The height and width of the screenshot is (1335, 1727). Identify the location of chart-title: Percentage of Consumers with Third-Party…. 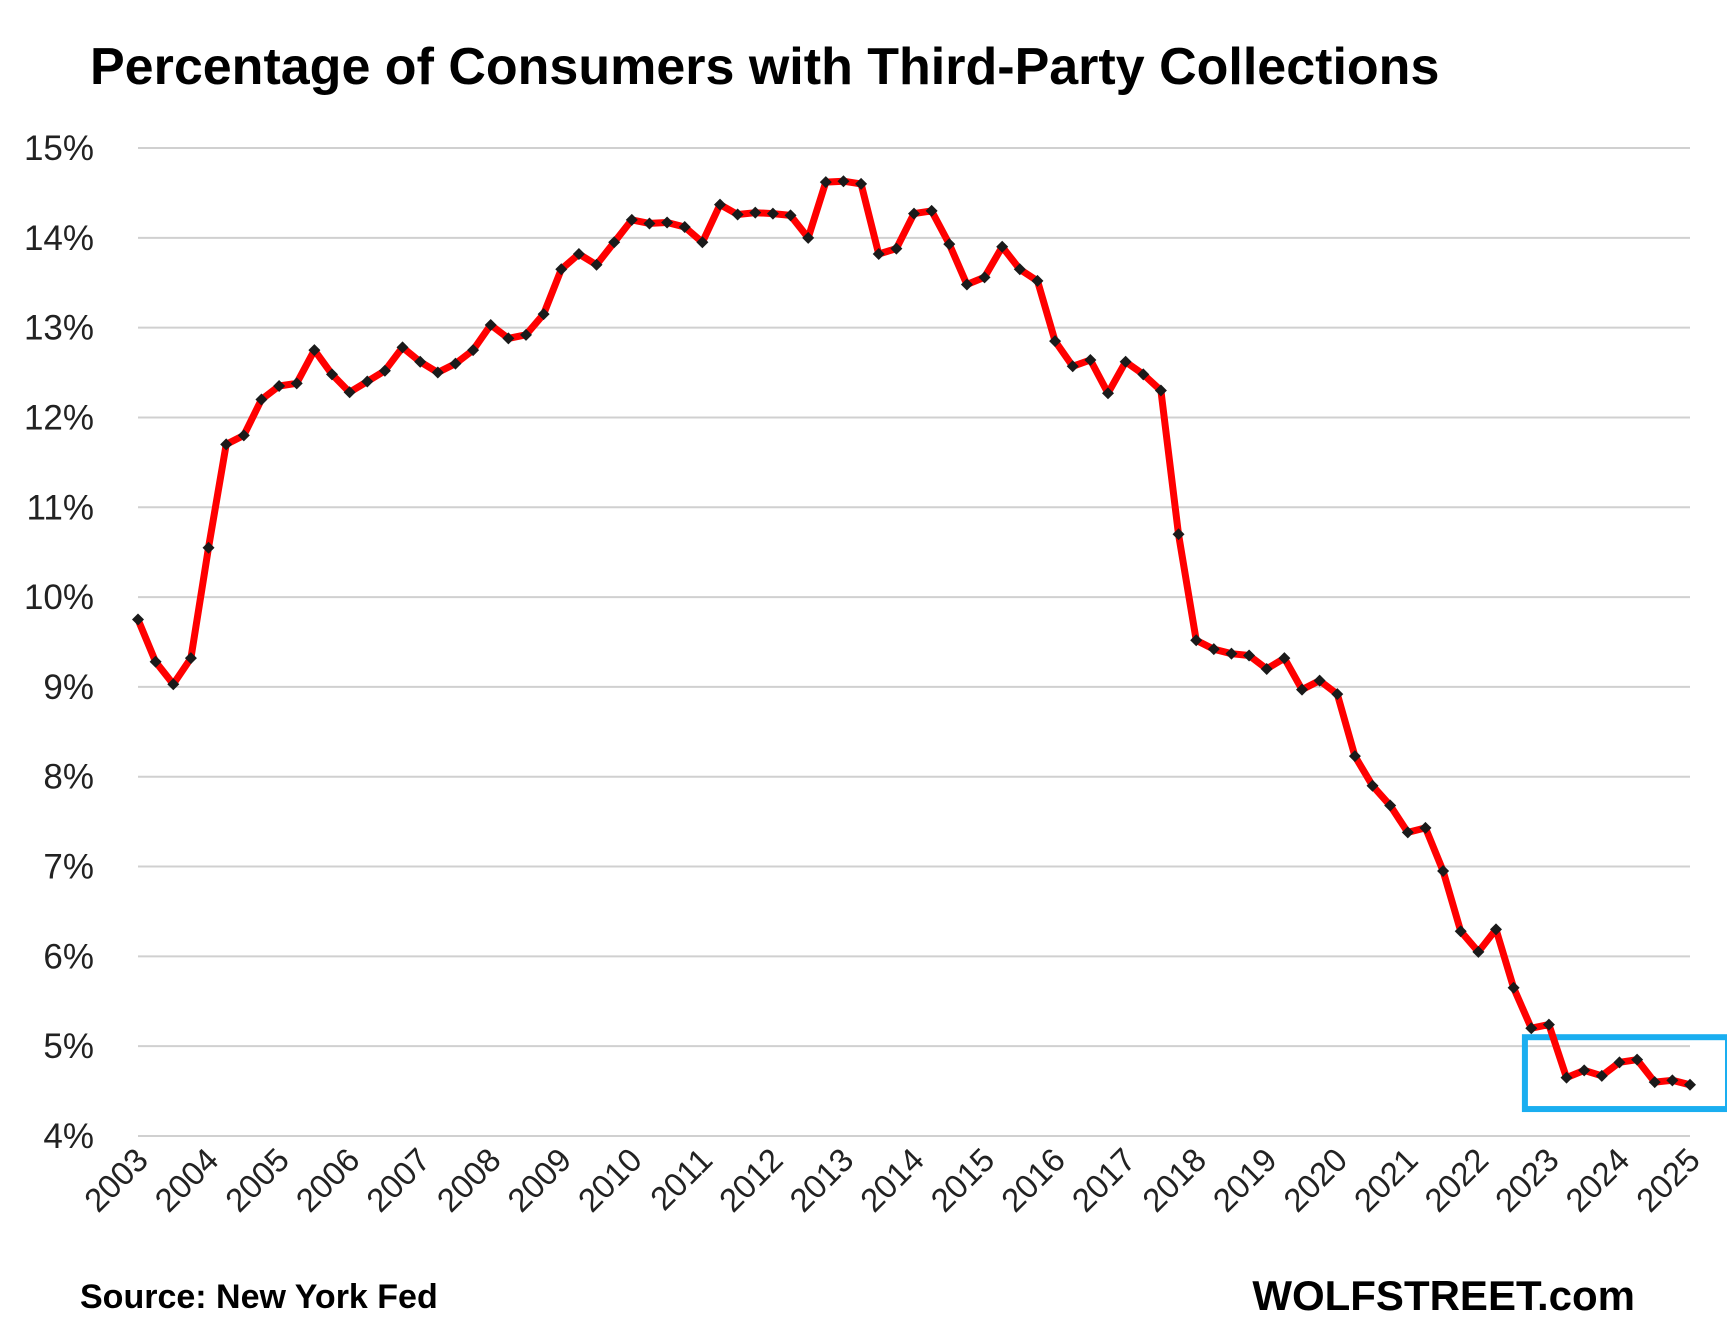
(764, 67).